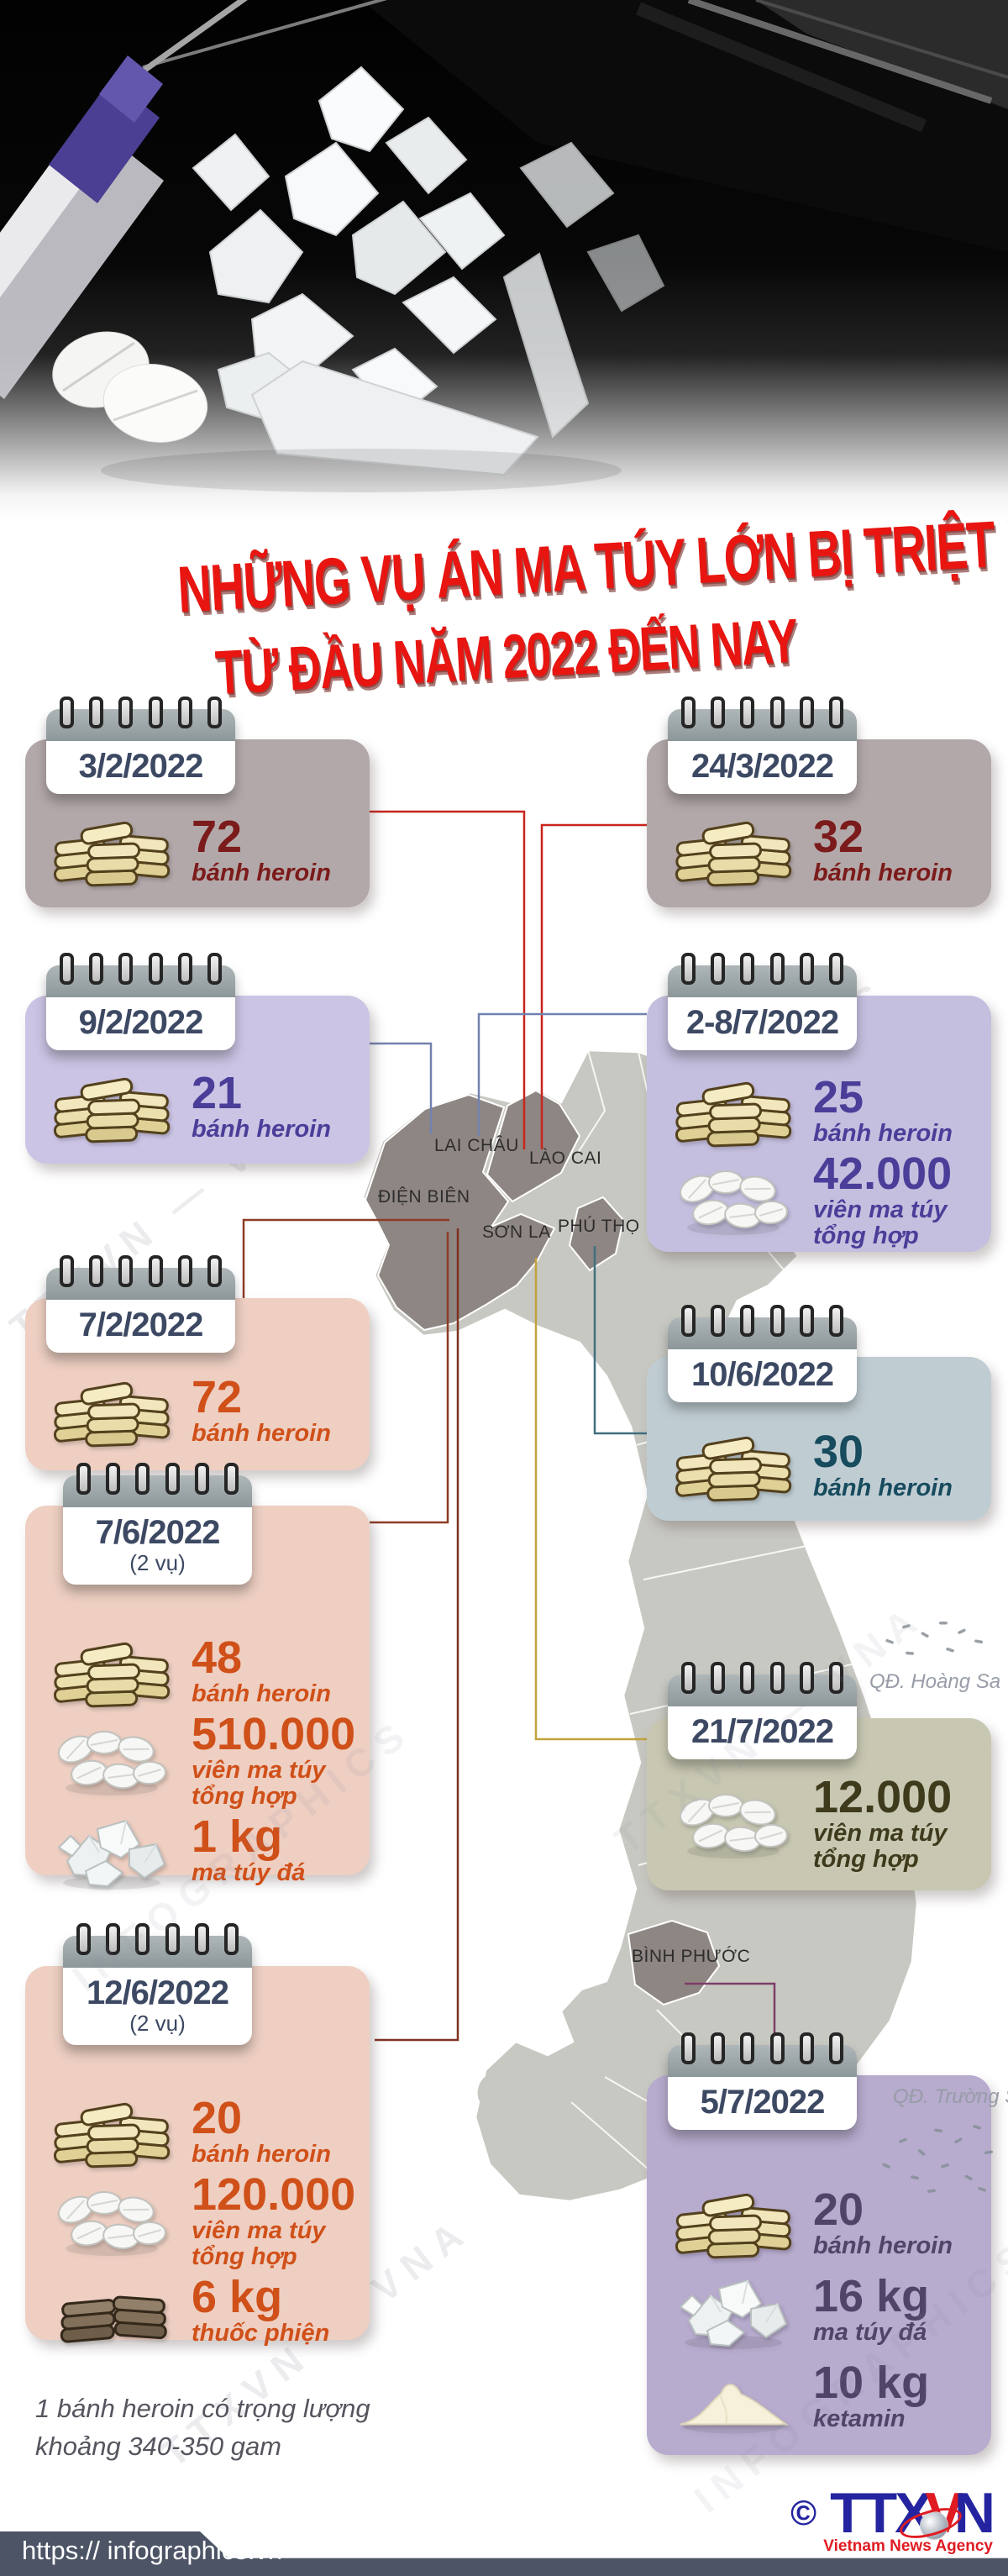 This screenshot has height=2576, width=1008. I want to click on pills-icon, so click(110, 2224).